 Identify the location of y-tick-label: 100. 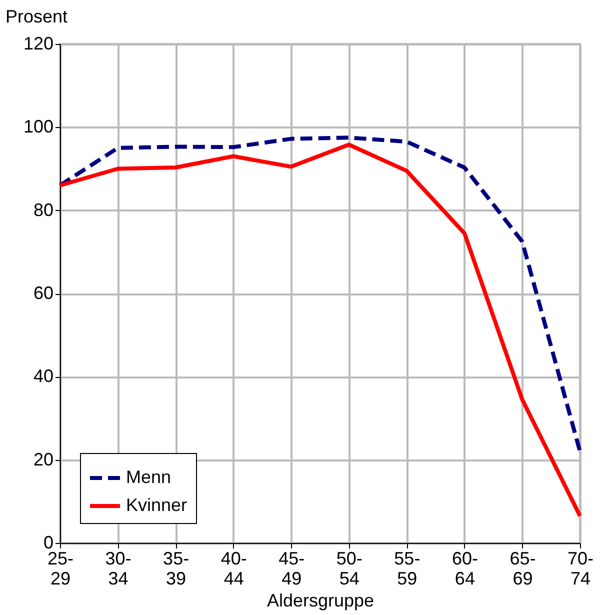
(38, 126).